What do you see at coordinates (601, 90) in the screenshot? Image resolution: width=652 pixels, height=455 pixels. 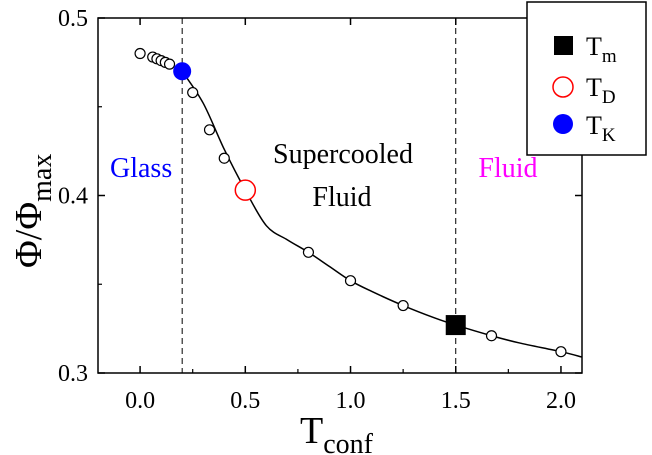 I see `legend-label-td: TD` at bounding box center [601, 90].